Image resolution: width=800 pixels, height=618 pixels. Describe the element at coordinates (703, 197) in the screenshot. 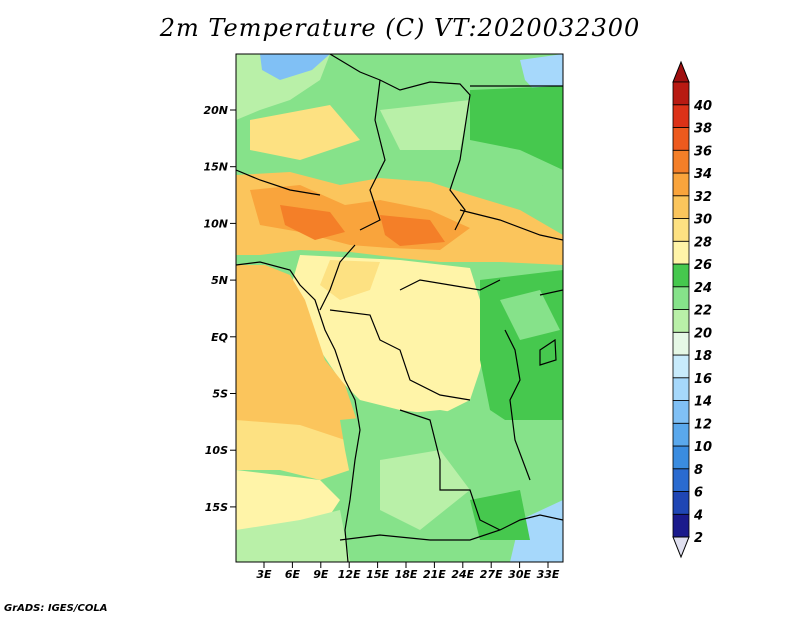

I see `colorbar-label: 32` at that location.